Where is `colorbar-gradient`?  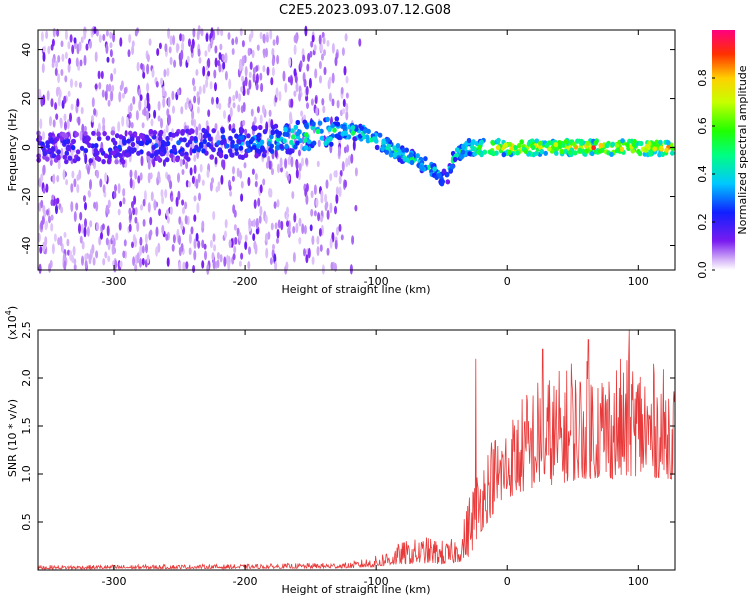 colorbar-gradient is located at coordinates (723, 150).